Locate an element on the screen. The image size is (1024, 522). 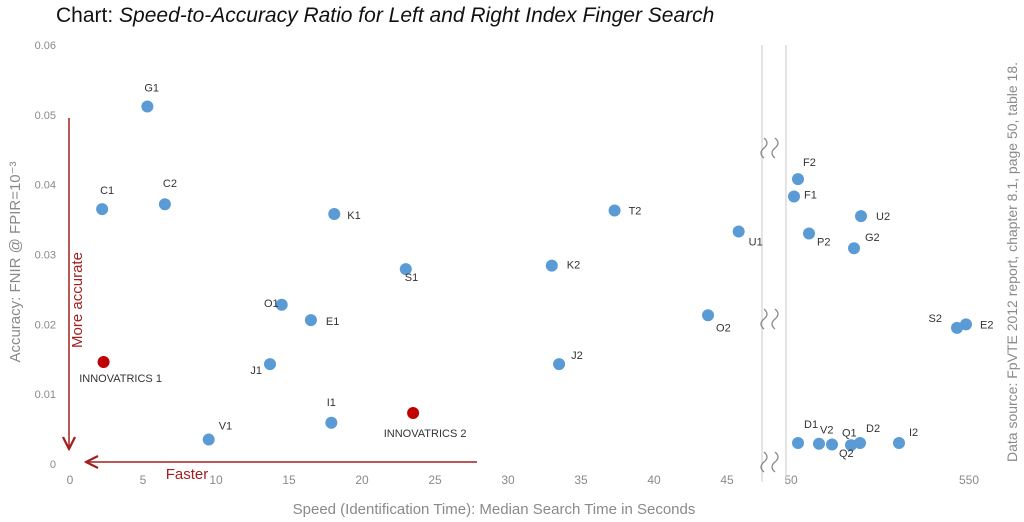
y-tick-label: 0.01 is located at coordinates (45, 395).